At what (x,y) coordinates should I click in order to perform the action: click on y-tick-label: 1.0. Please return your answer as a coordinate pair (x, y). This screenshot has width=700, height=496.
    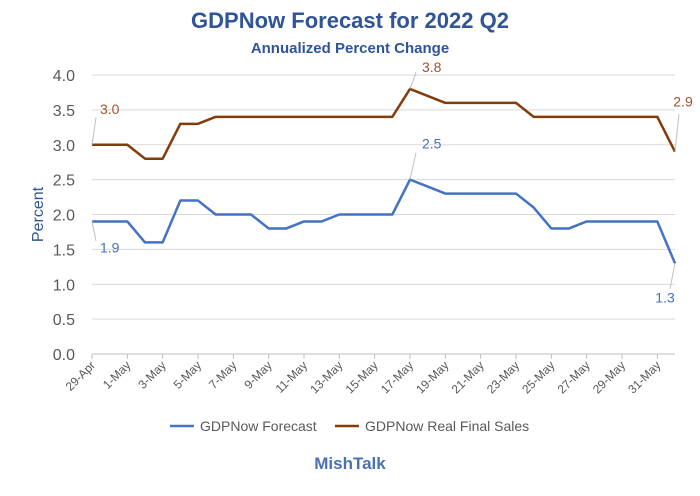
    Looking at the image, I should click on (64, 285).